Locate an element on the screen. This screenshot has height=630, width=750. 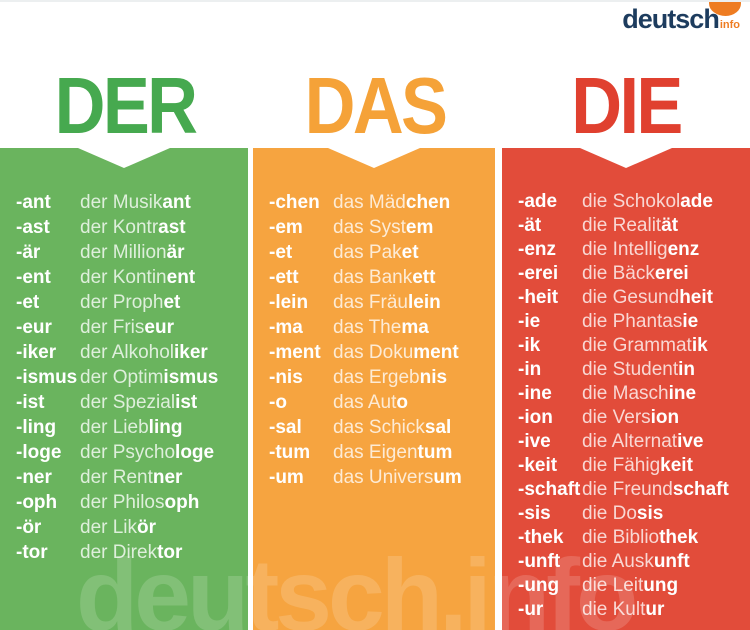
example-word: die Version is located at coordinates (630, 418).